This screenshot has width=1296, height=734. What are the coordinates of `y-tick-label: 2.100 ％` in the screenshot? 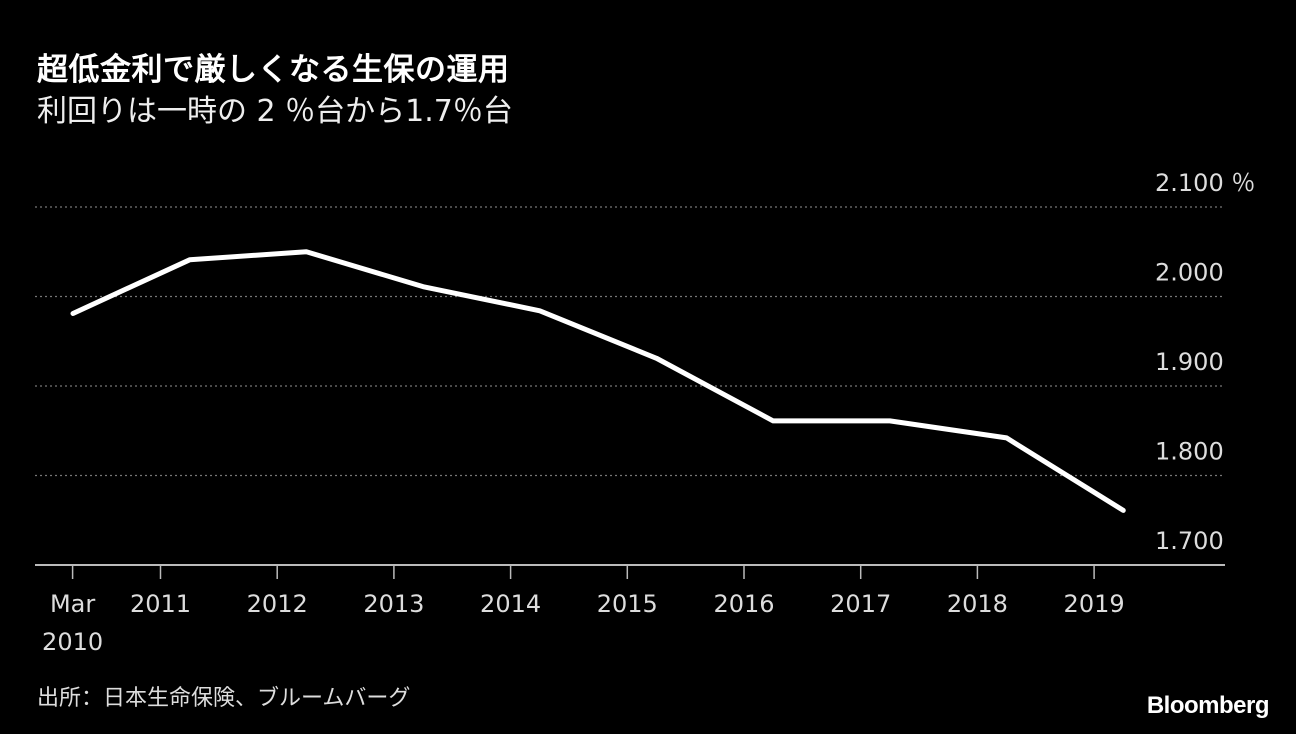 It's located at (1205, 183).